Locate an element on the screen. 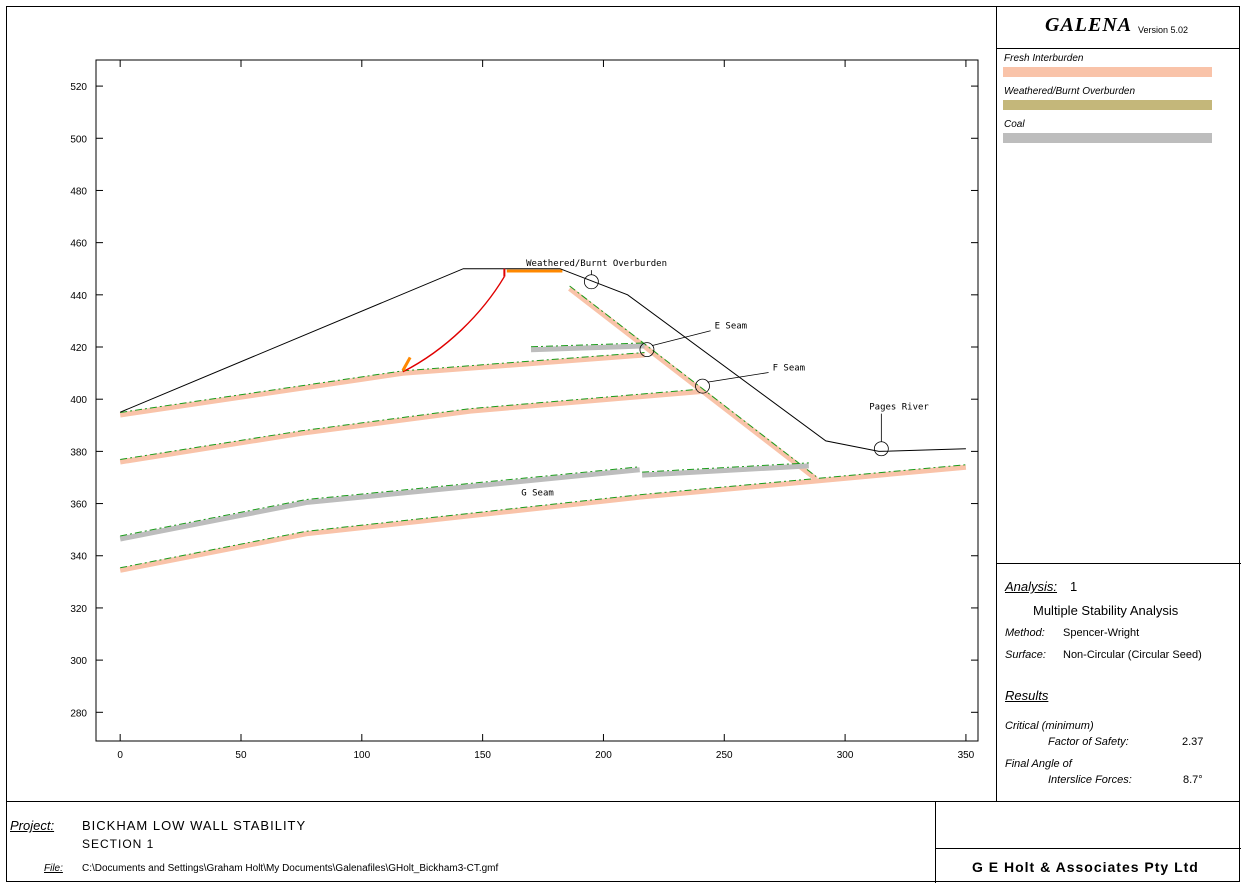  y-tick-label: 280 is located at coordinates (78, 713).